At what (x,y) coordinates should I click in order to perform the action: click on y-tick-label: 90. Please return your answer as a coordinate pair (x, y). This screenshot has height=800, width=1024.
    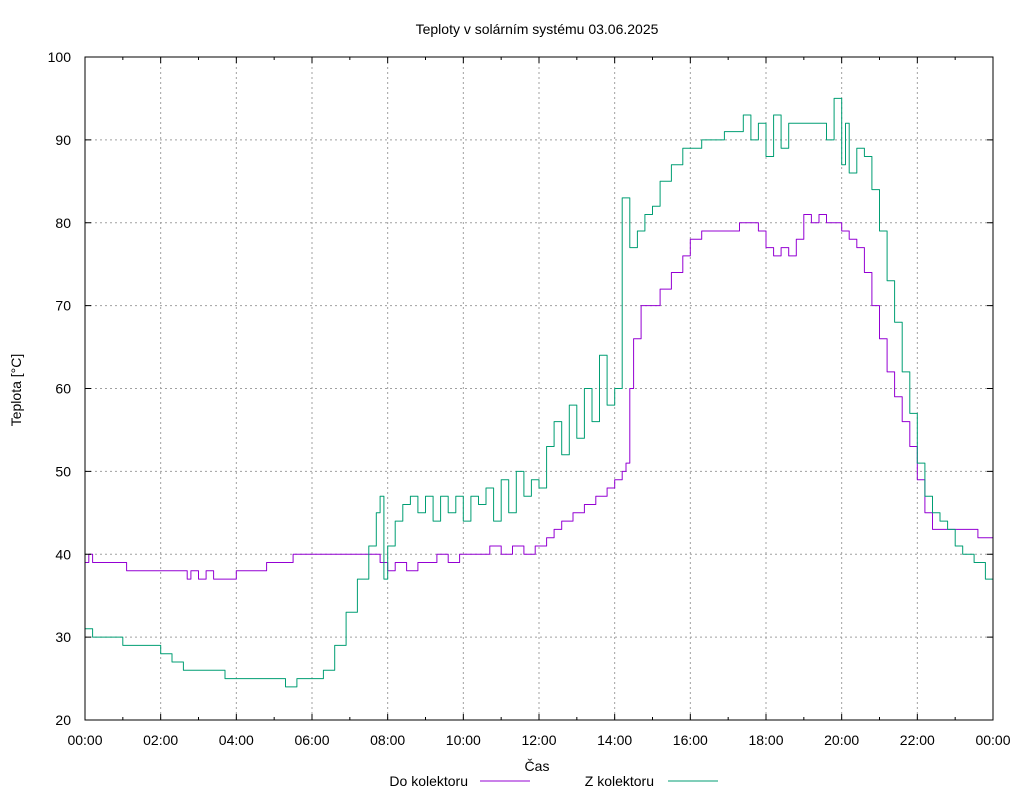
    Looking at the image, I should click on (63, 140).